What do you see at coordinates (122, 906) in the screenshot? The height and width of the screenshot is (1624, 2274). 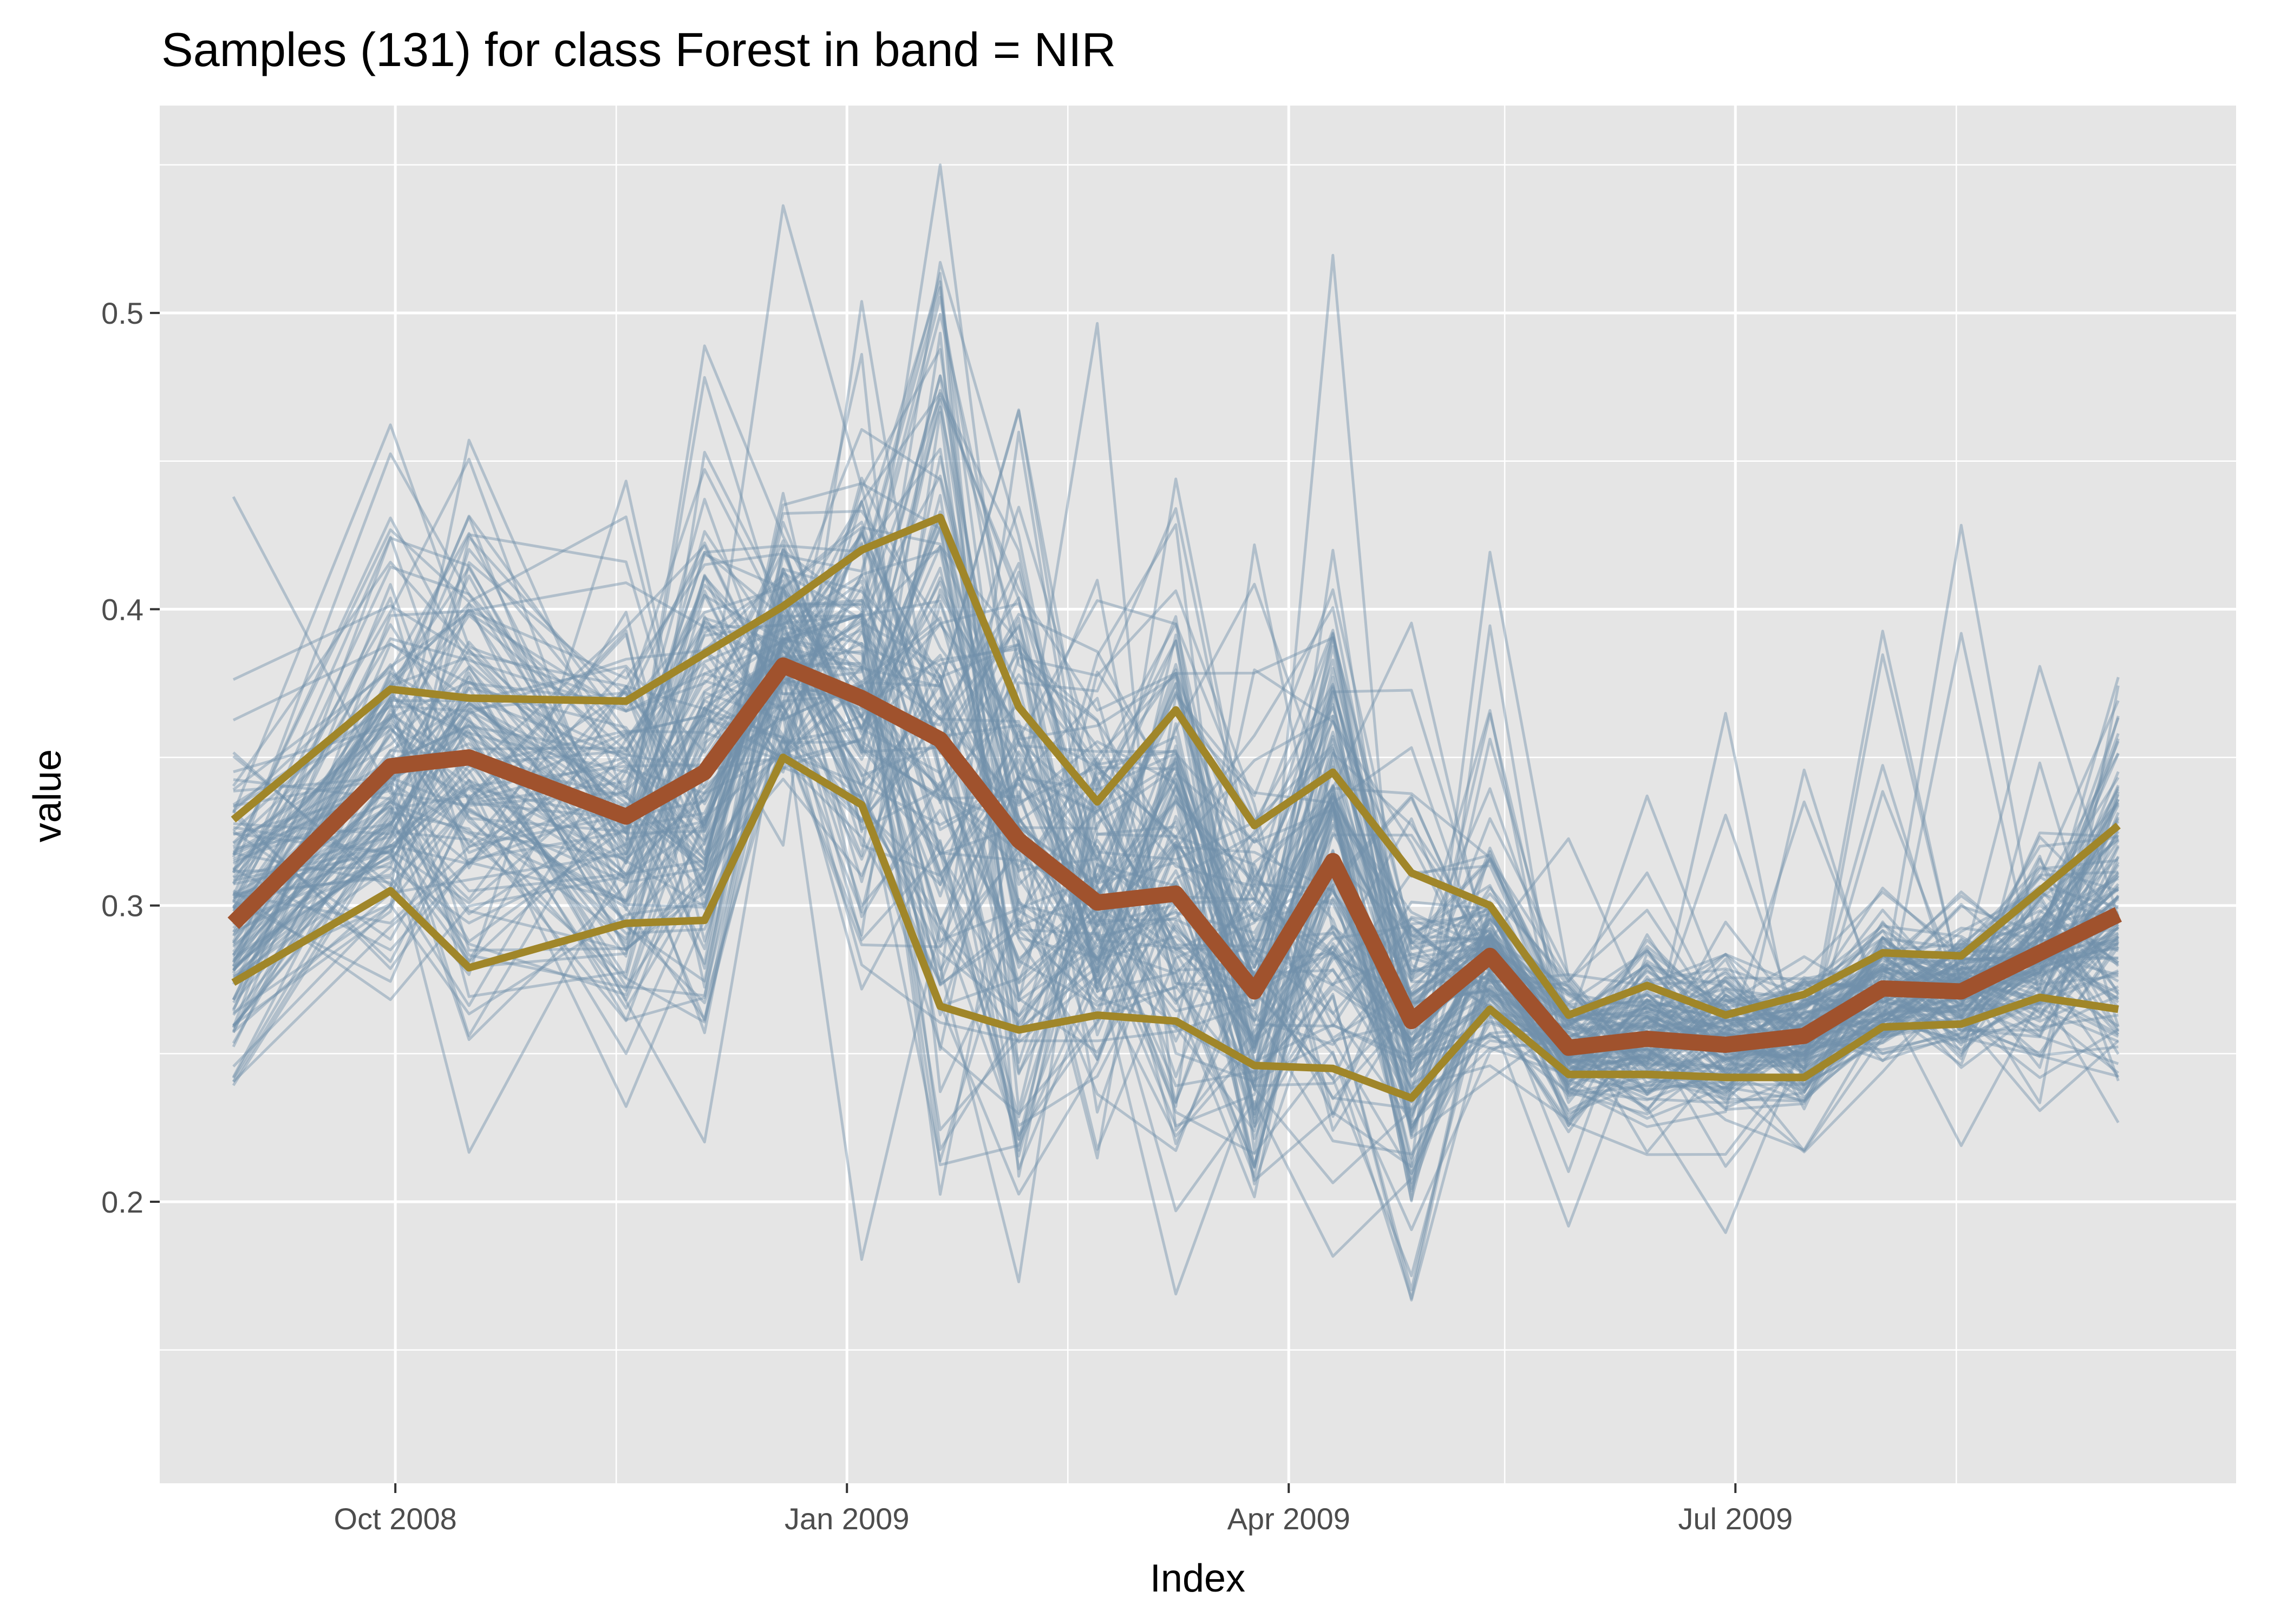 I see `y-tick-label: 0.3` at bounding box center [122, 906].